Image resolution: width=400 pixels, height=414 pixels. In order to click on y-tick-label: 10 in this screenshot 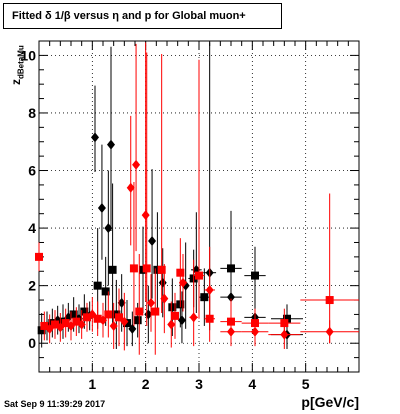, I will do `click(28, 55)`.